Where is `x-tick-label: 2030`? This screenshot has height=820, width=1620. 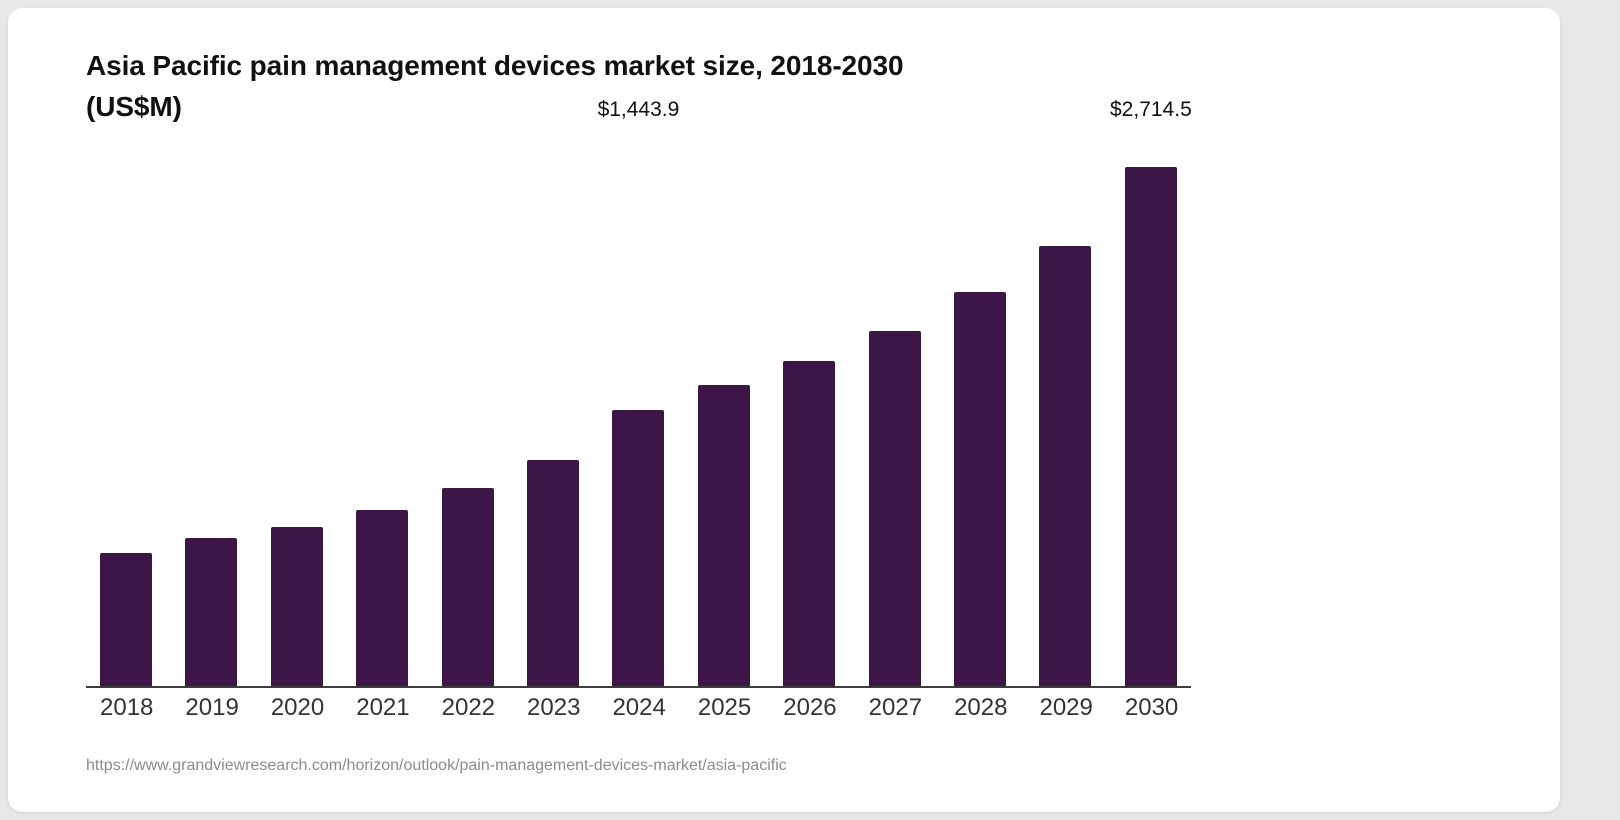 x-tick-label: 2030 is located at coordinates (1151, 707).